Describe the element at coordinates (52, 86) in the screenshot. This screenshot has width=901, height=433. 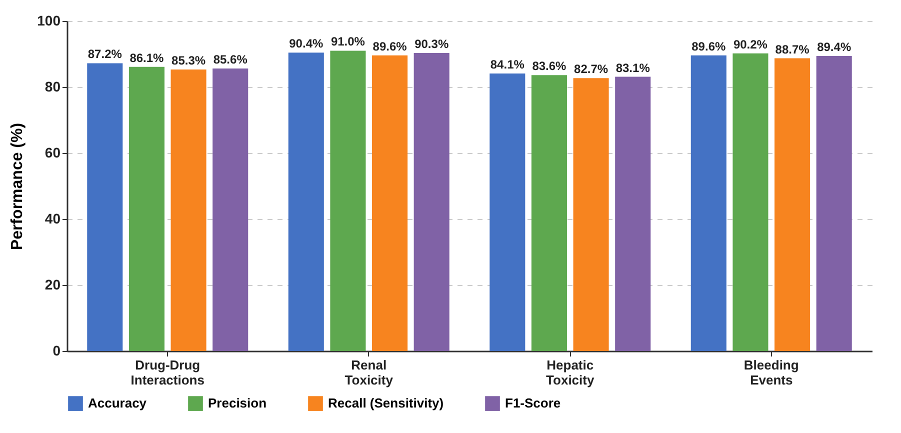
I see `y-tick-label: 80` at that location.